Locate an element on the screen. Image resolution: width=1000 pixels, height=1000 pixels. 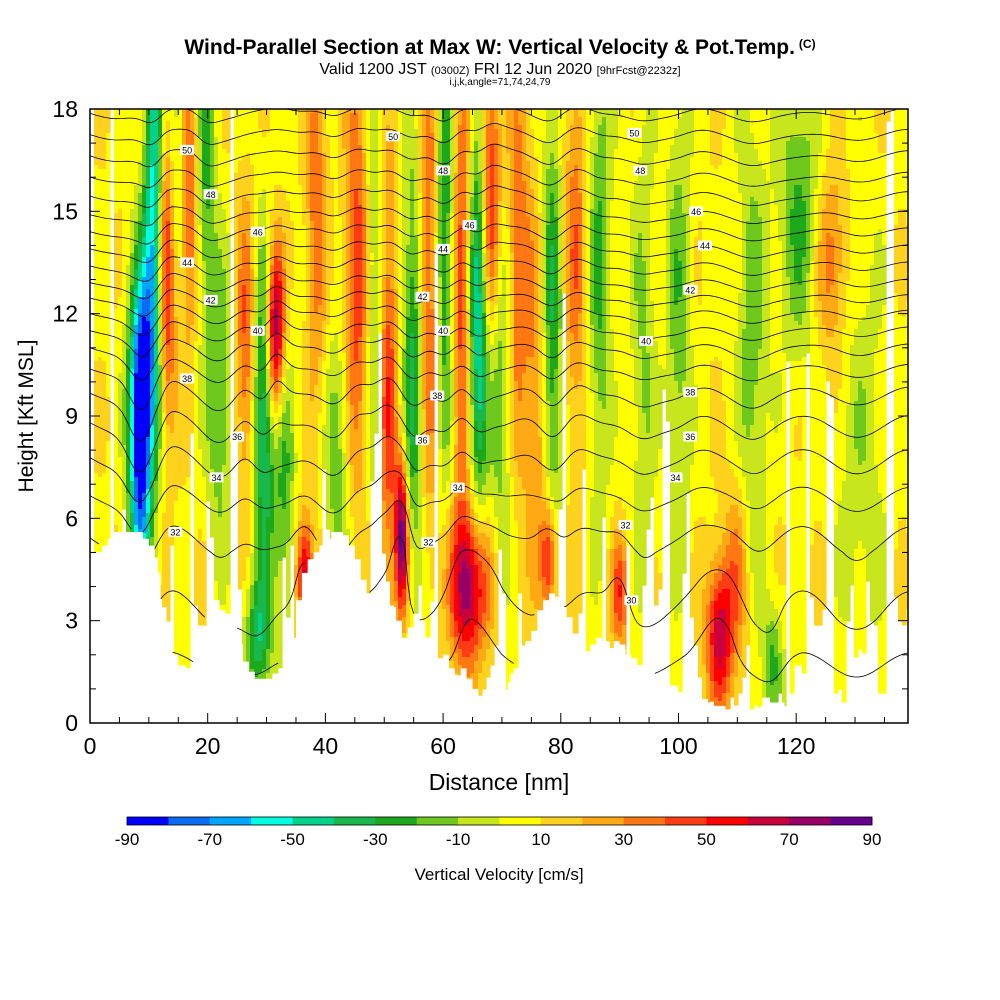
contour-label-text: 40 is located at coordinates (646, 341).